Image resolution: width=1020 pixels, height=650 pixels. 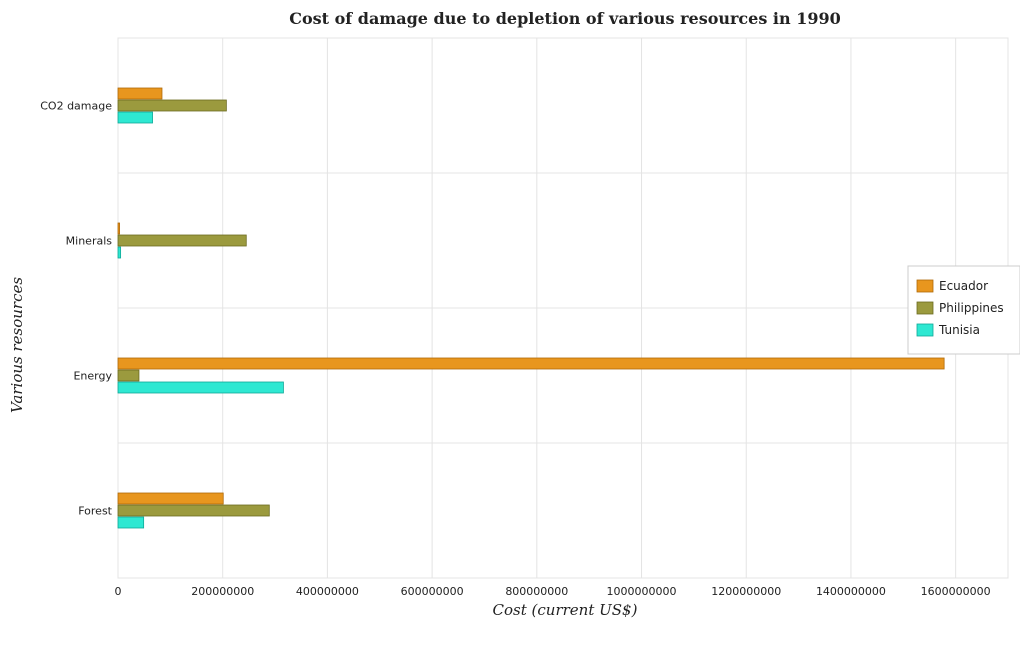 What do you see at coordinates (119, 252) in the screenshot?
I see `bar-tunisia-minerals` at bounding box center [119, 252].